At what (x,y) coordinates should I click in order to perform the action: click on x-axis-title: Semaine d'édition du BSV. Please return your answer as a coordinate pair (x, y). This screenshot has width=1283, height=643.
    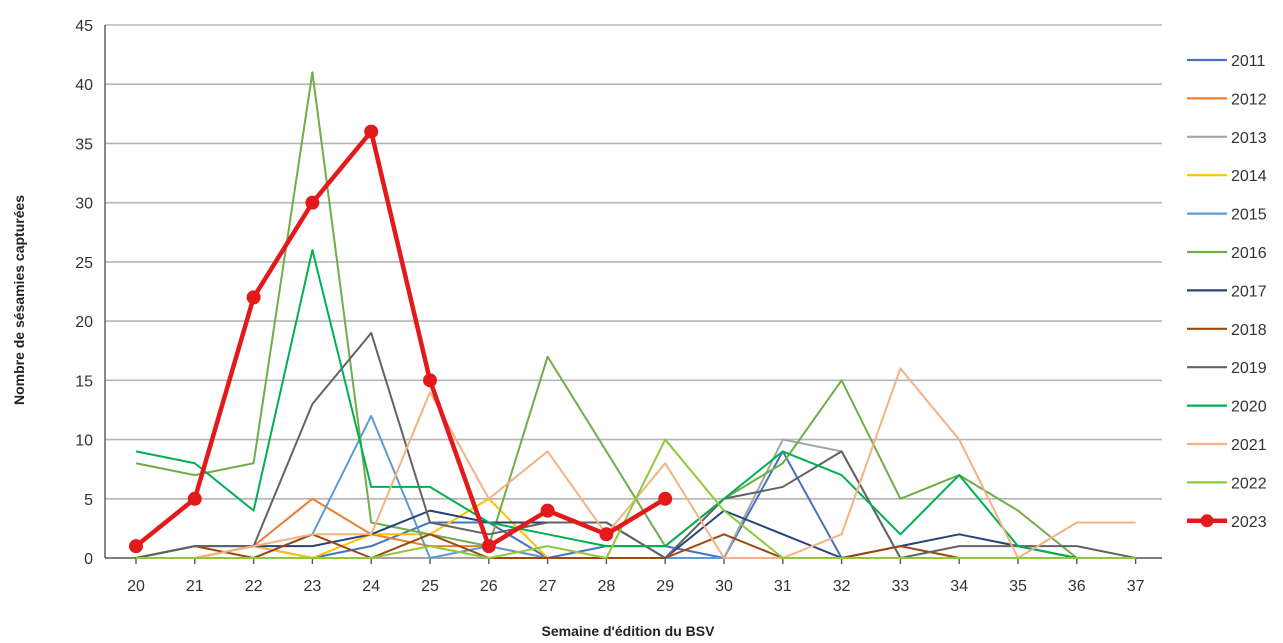
    Looking at the image, I should click on (629, 631).